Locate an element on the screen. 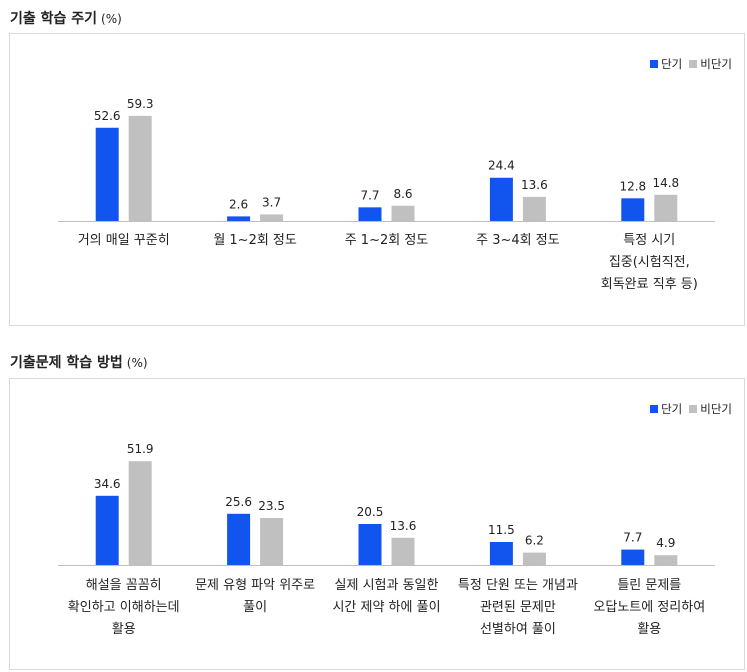 The image size is (747, 672). chart-heading-title: 기출 학습 주기 is located at coordinates (54, 19).